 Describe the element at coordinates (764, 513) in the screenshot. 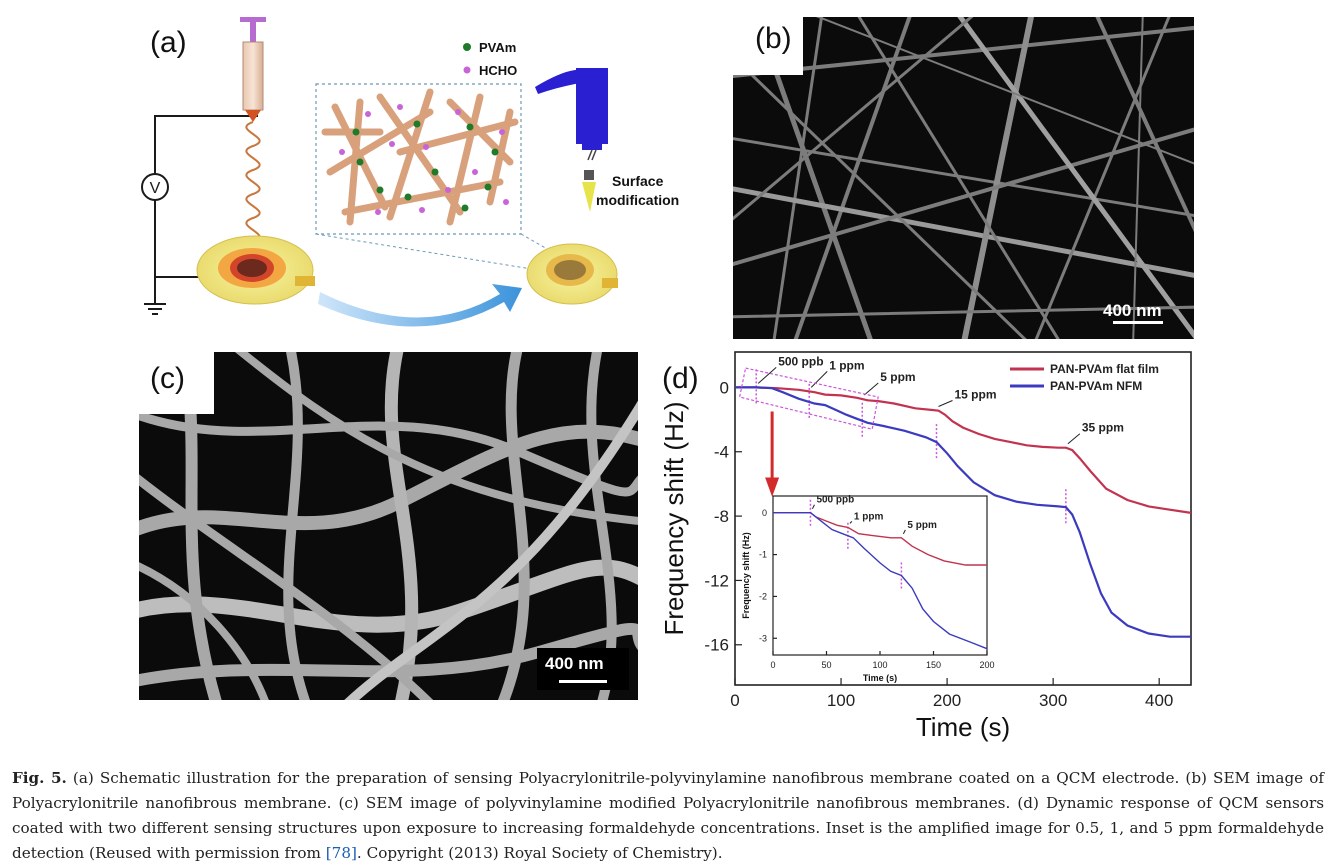

I see `inset-y-tick-label: 0` at that location.